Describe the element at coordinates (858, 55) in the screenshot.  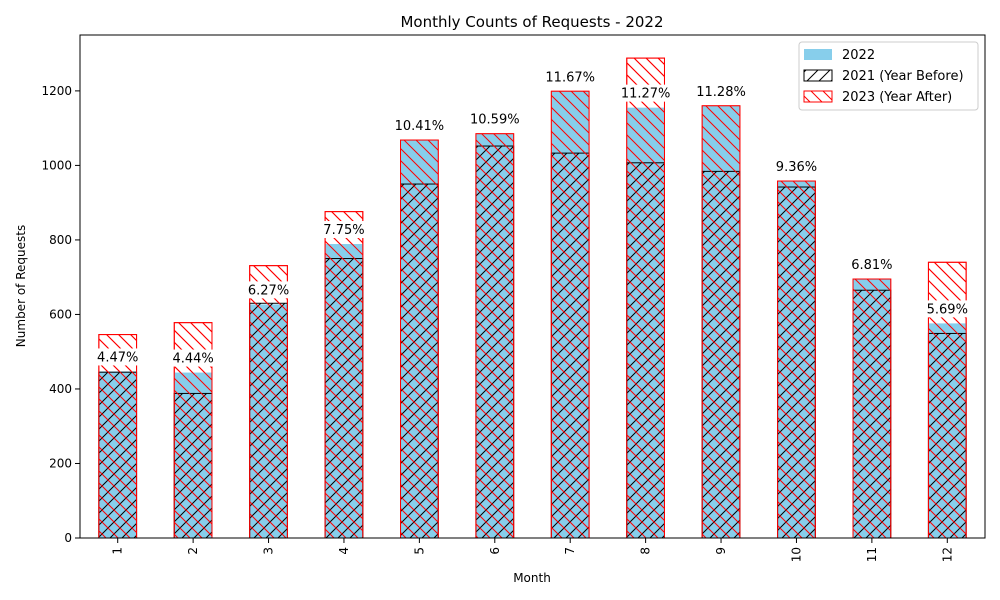
I see `legend-label-0: 2022` at that location.